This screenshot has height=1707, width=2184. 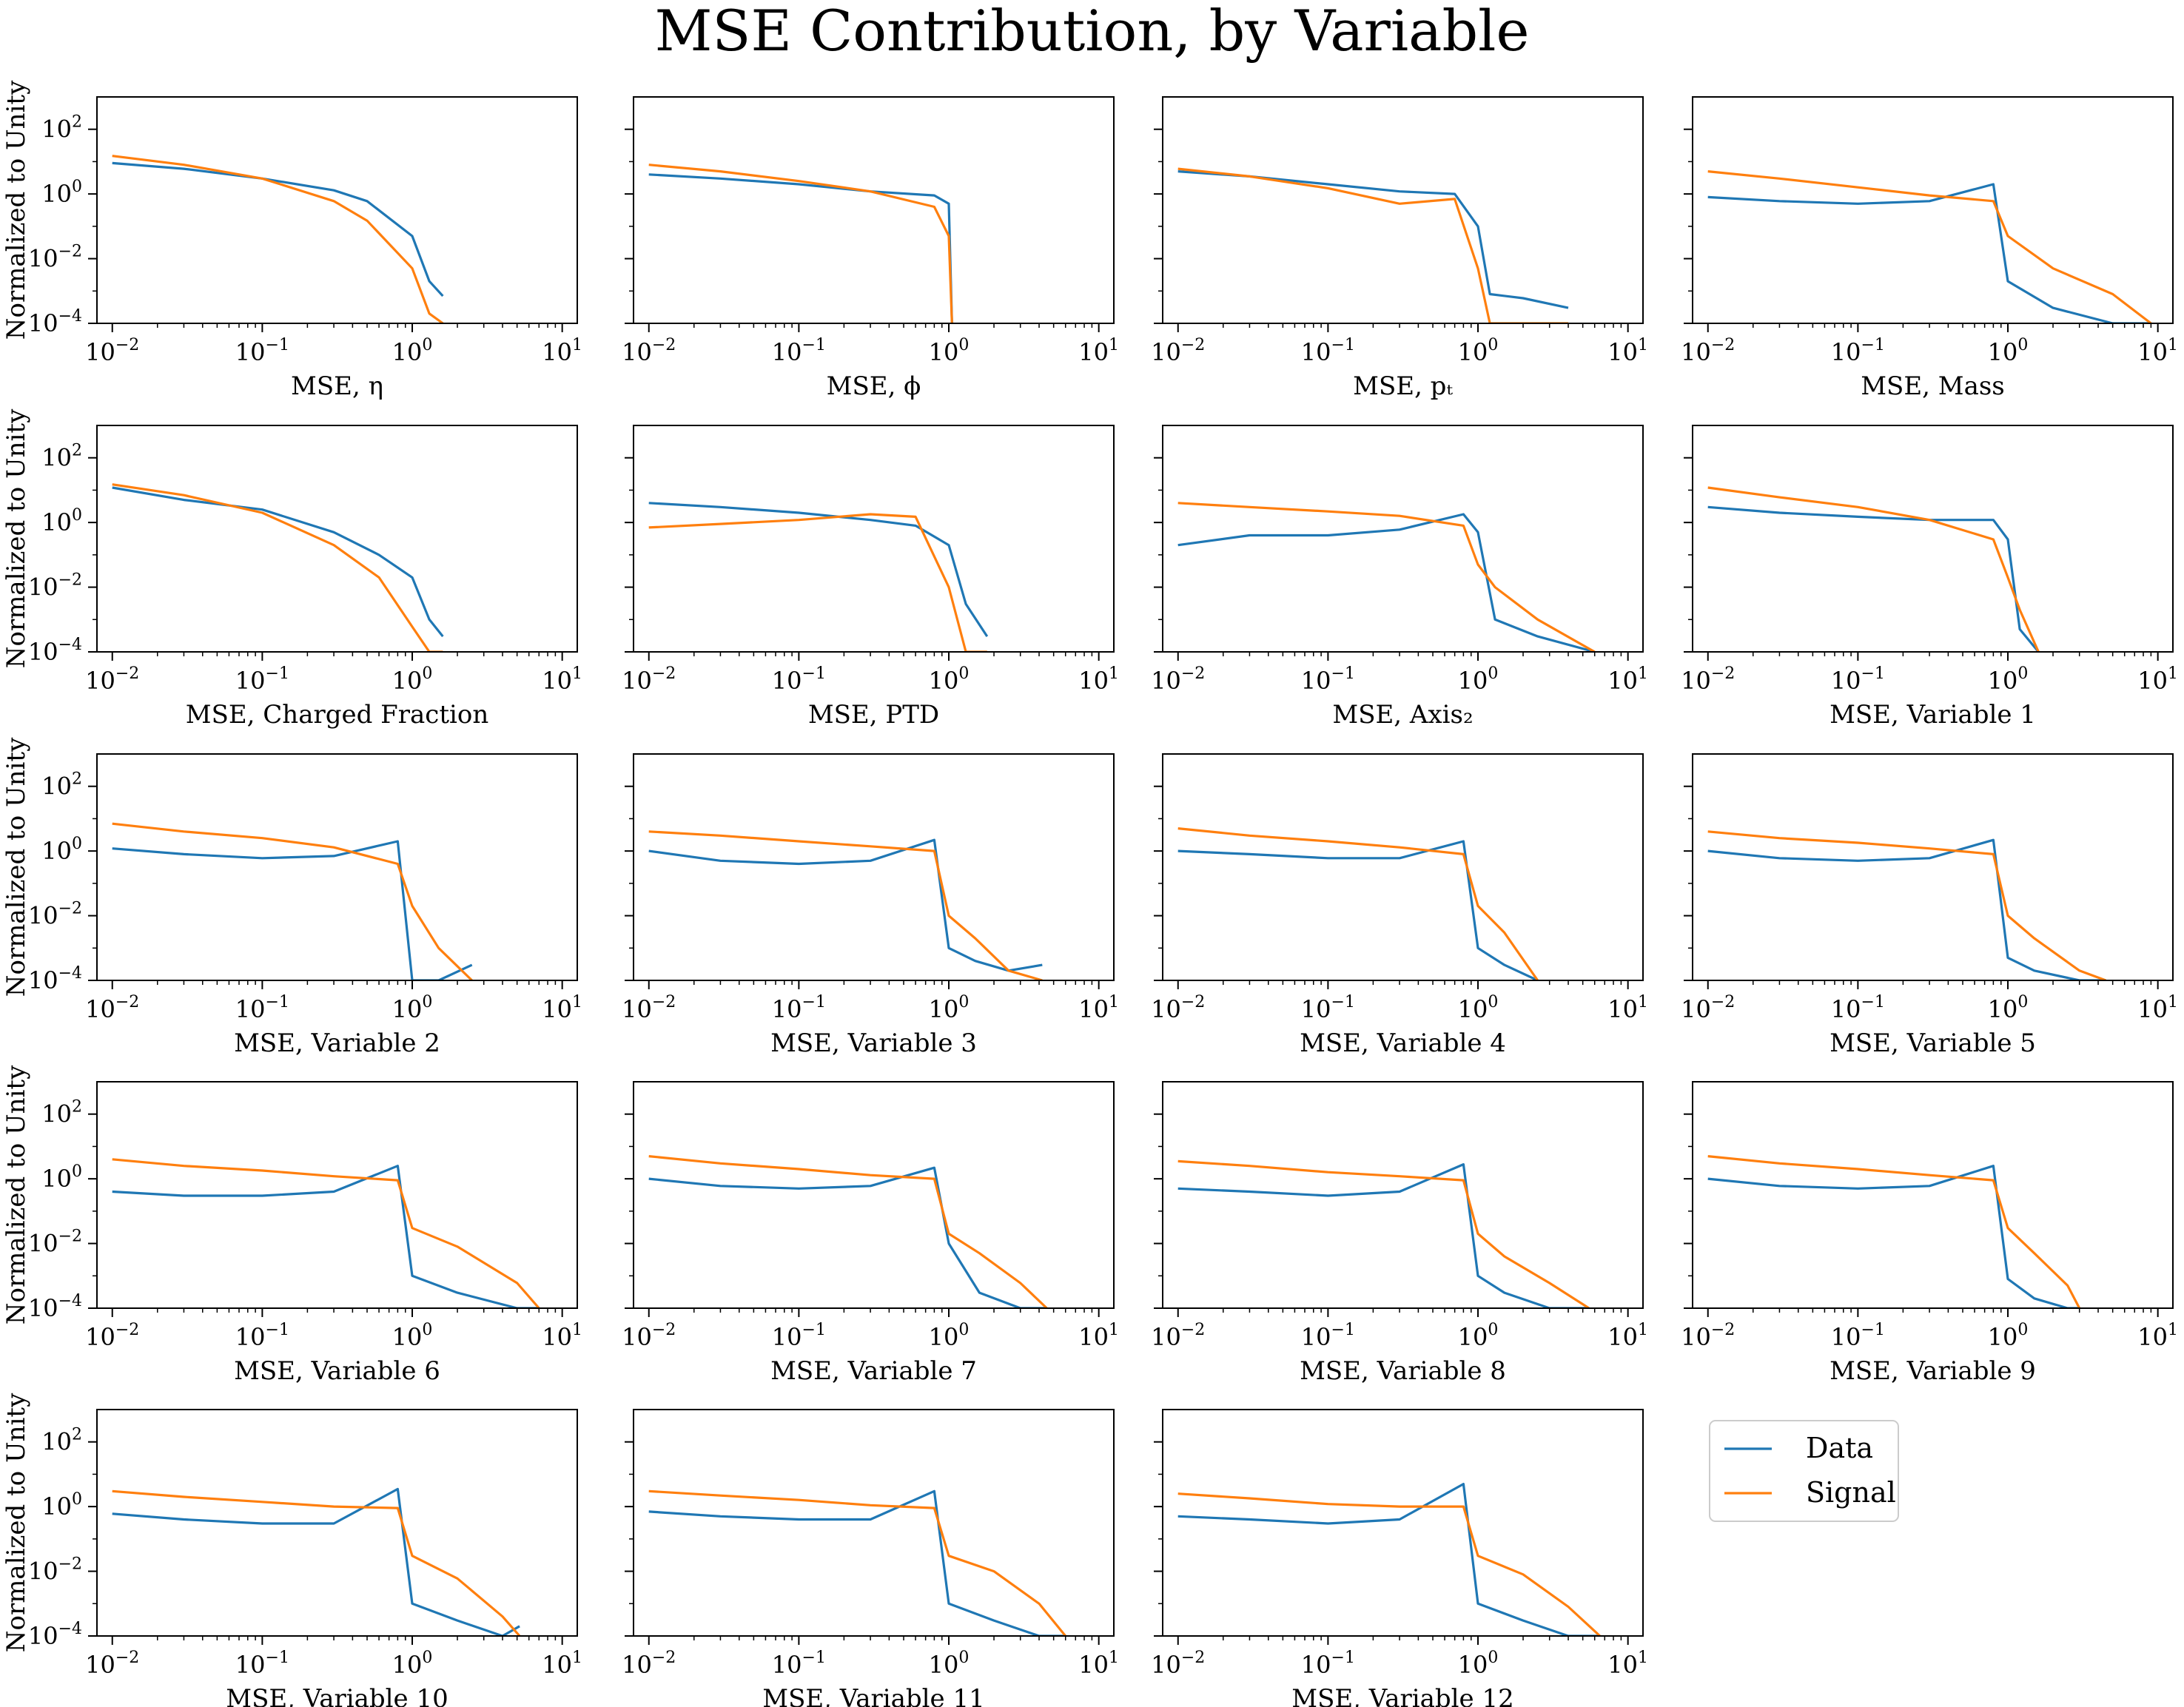 What do you see at coordinates (873, 1043) in the screenshot?
I see `x-axis-label: MSE, Variable 3` at bounding box center [873, 1043].